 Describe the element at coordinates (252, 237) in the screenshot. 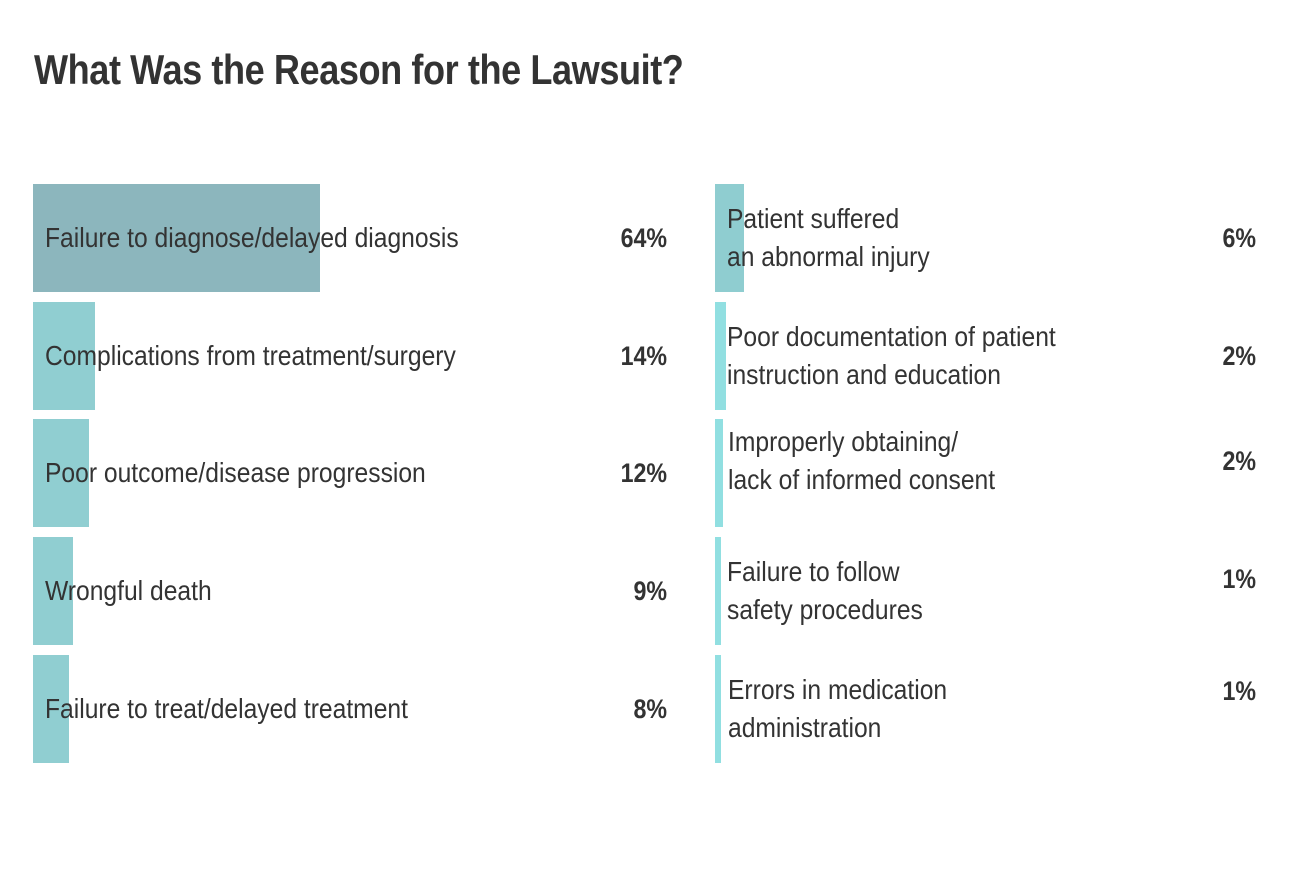

I see `bar-label: Failure to diagnose/delayed diagnosis` at that location.